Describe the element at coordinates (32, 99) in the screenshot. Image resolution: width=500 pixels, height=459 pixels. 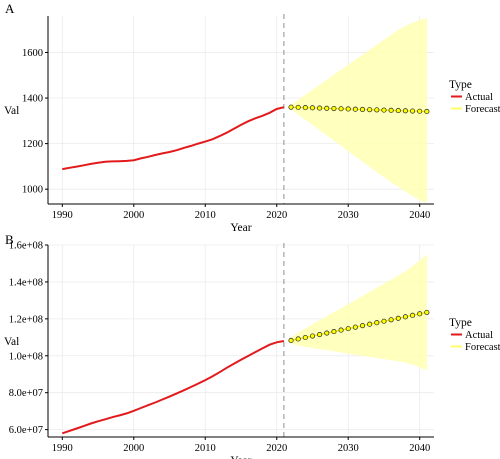
I see `y-tick-label: 1400` at that location.